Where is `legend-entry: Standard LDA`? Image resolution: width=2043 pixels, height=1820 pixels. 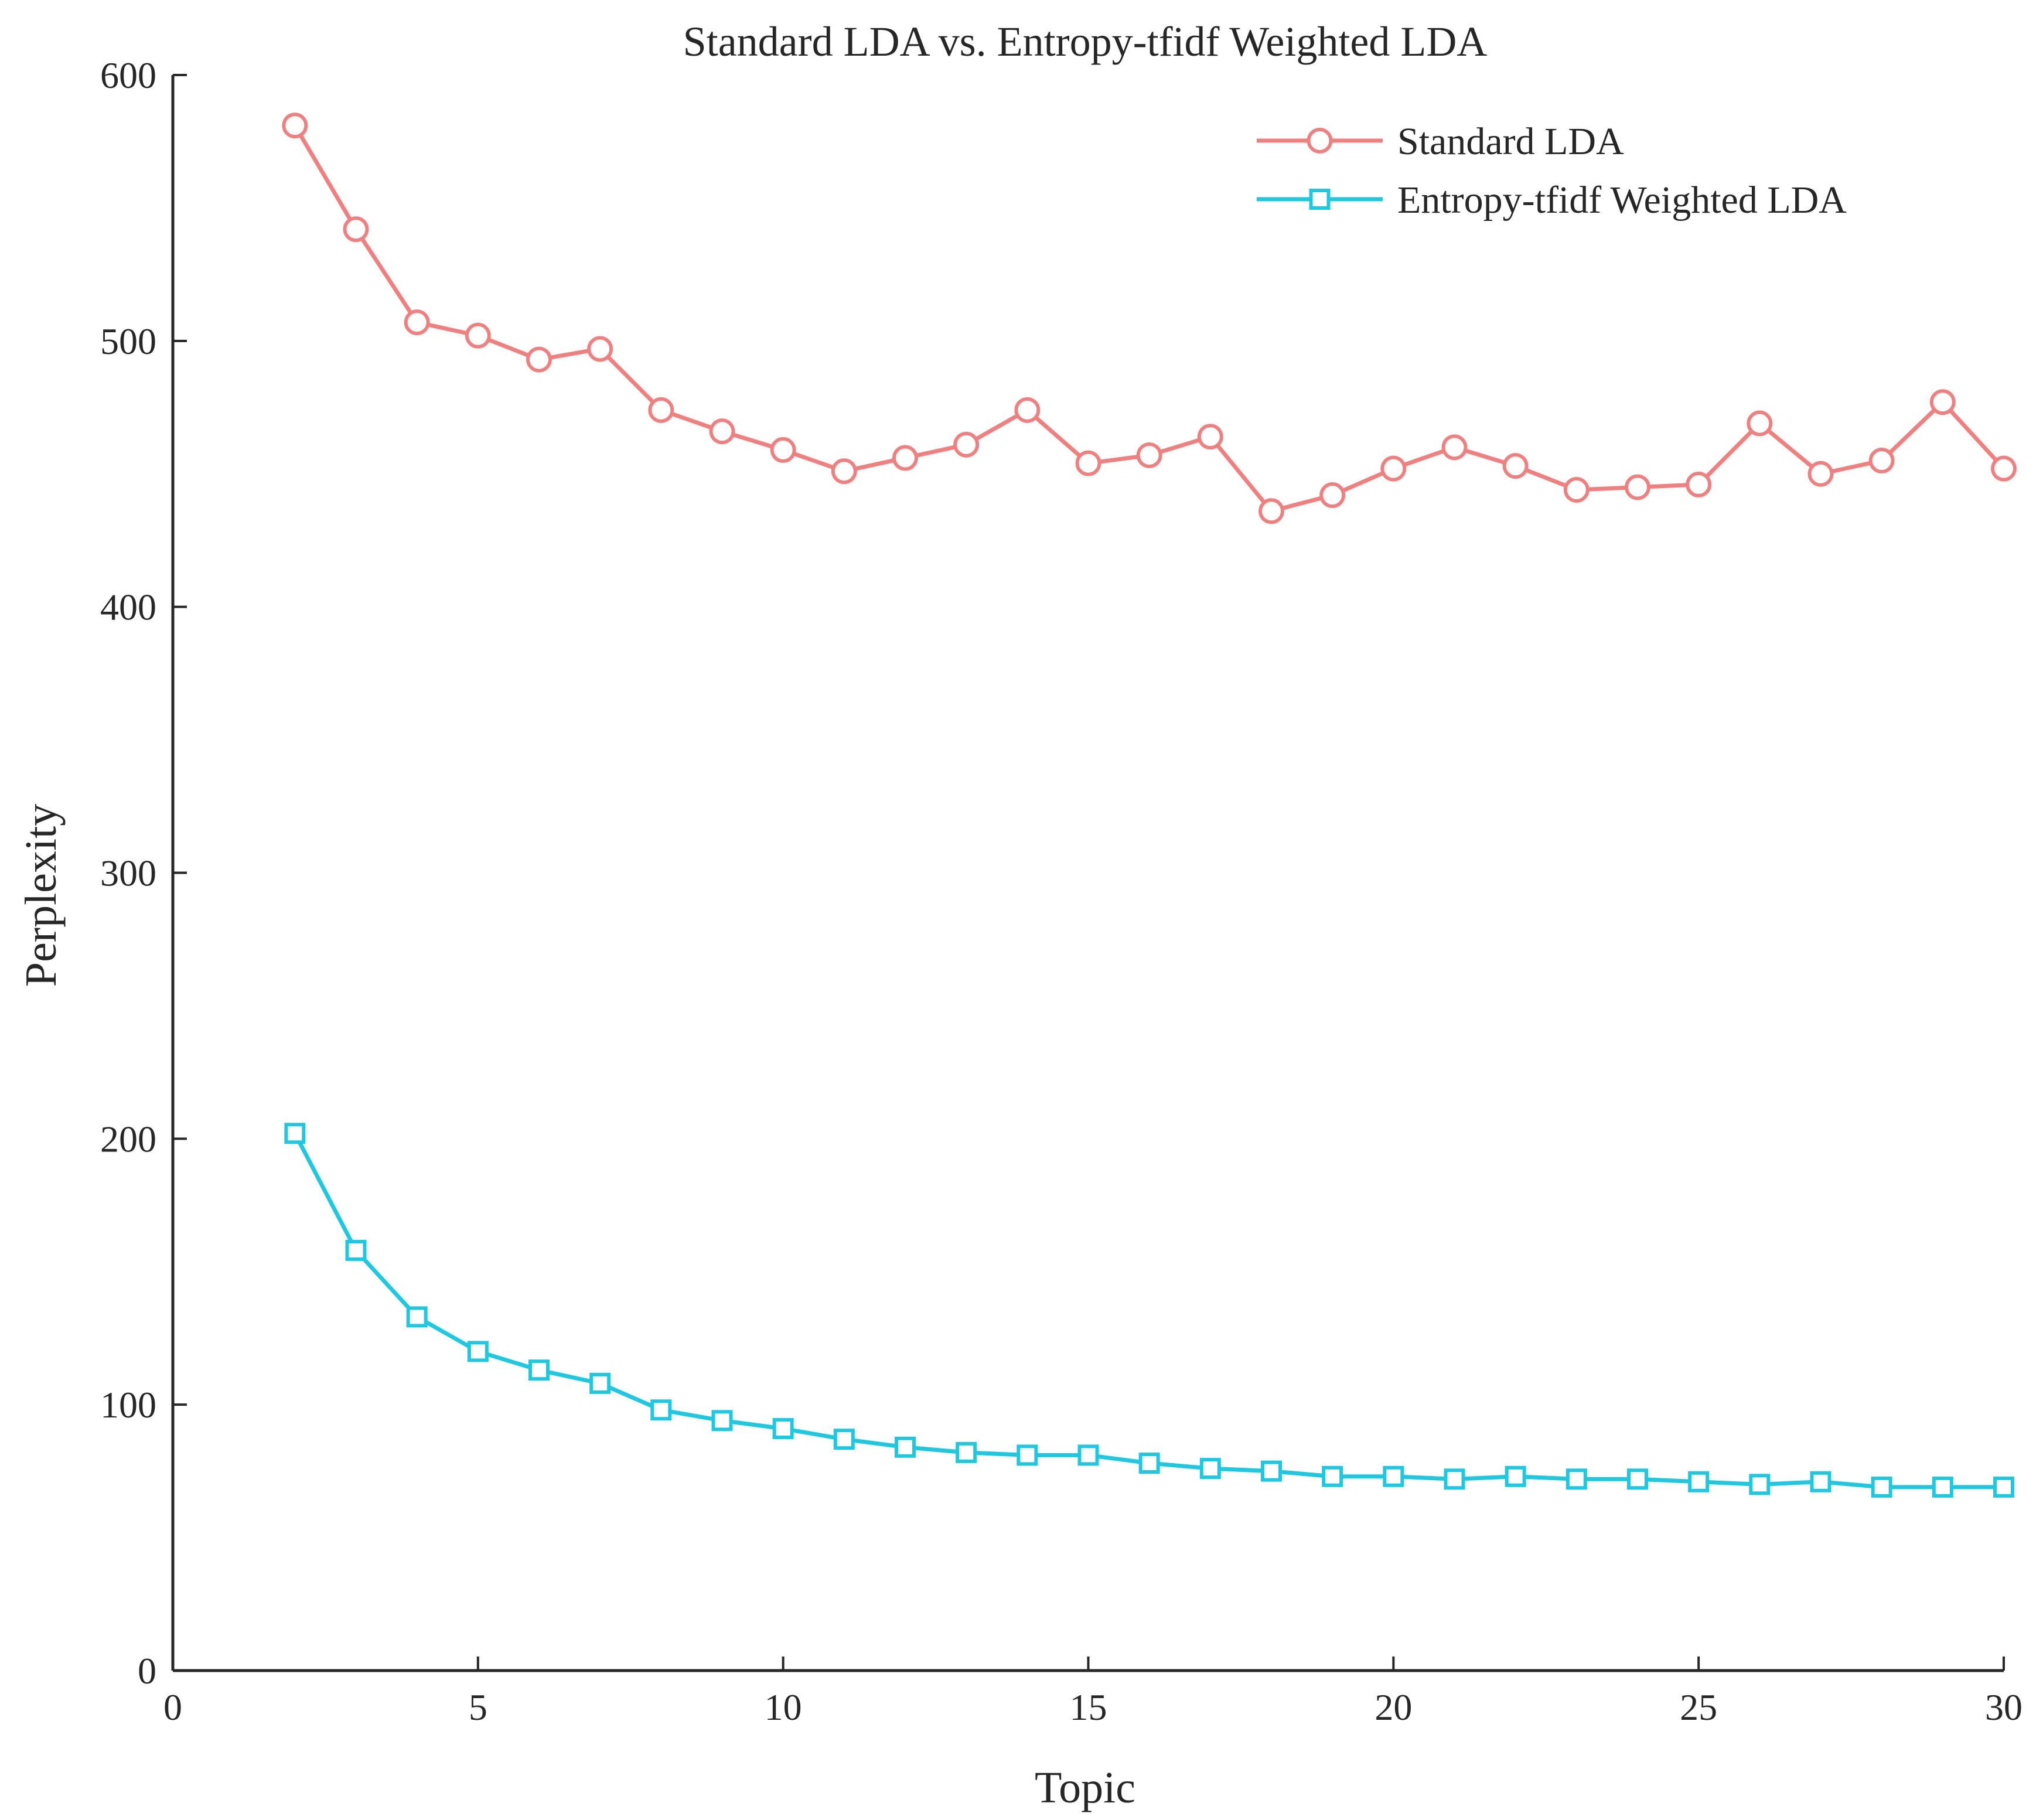 legend-entry: Standard LDA is located at coordinates (1441, 141).